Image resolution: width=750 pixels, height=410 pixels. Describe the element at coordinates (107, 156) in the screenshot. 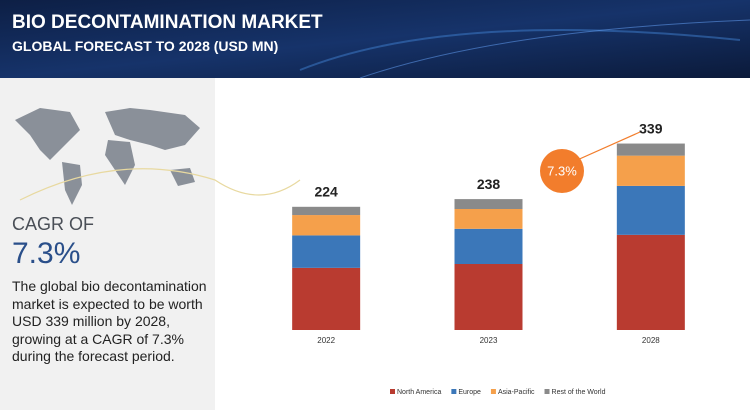

I see `world-map` at that location.